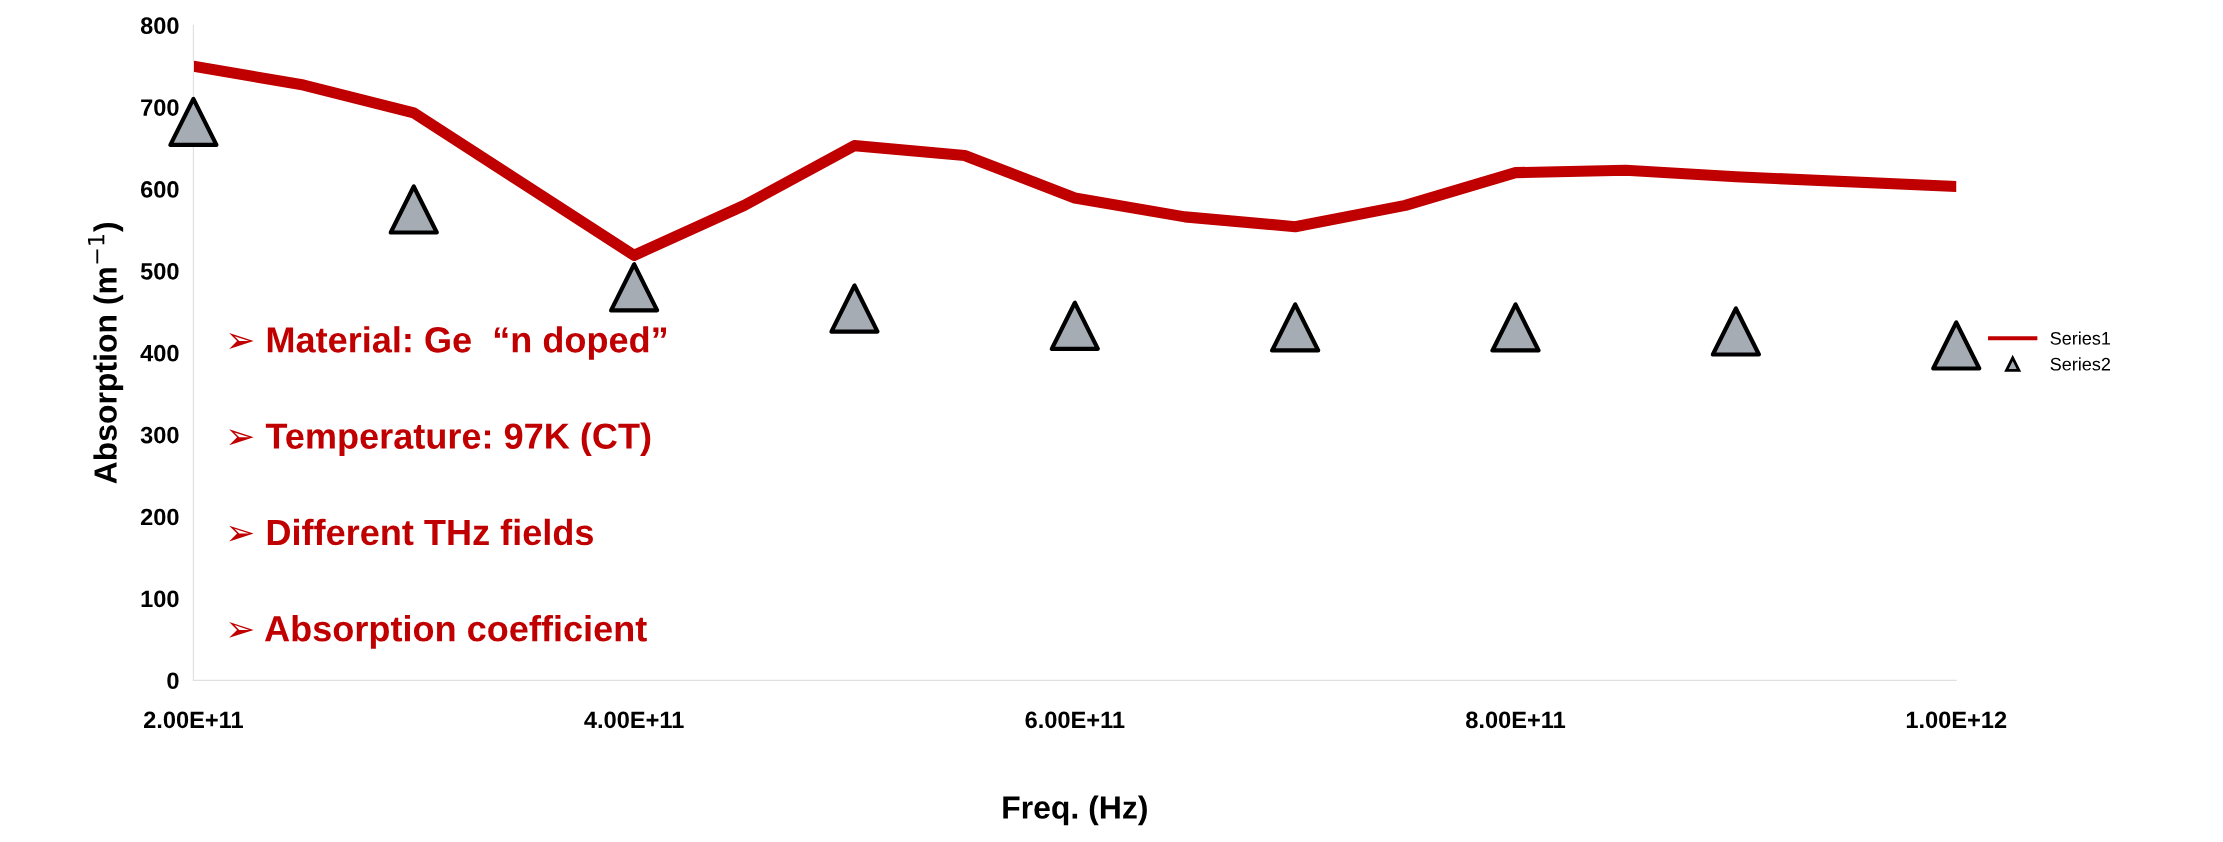 This screenshot has height=842, width=2223. I want to click on x-tick-label: 8.00E+11, so click(1516, 720).